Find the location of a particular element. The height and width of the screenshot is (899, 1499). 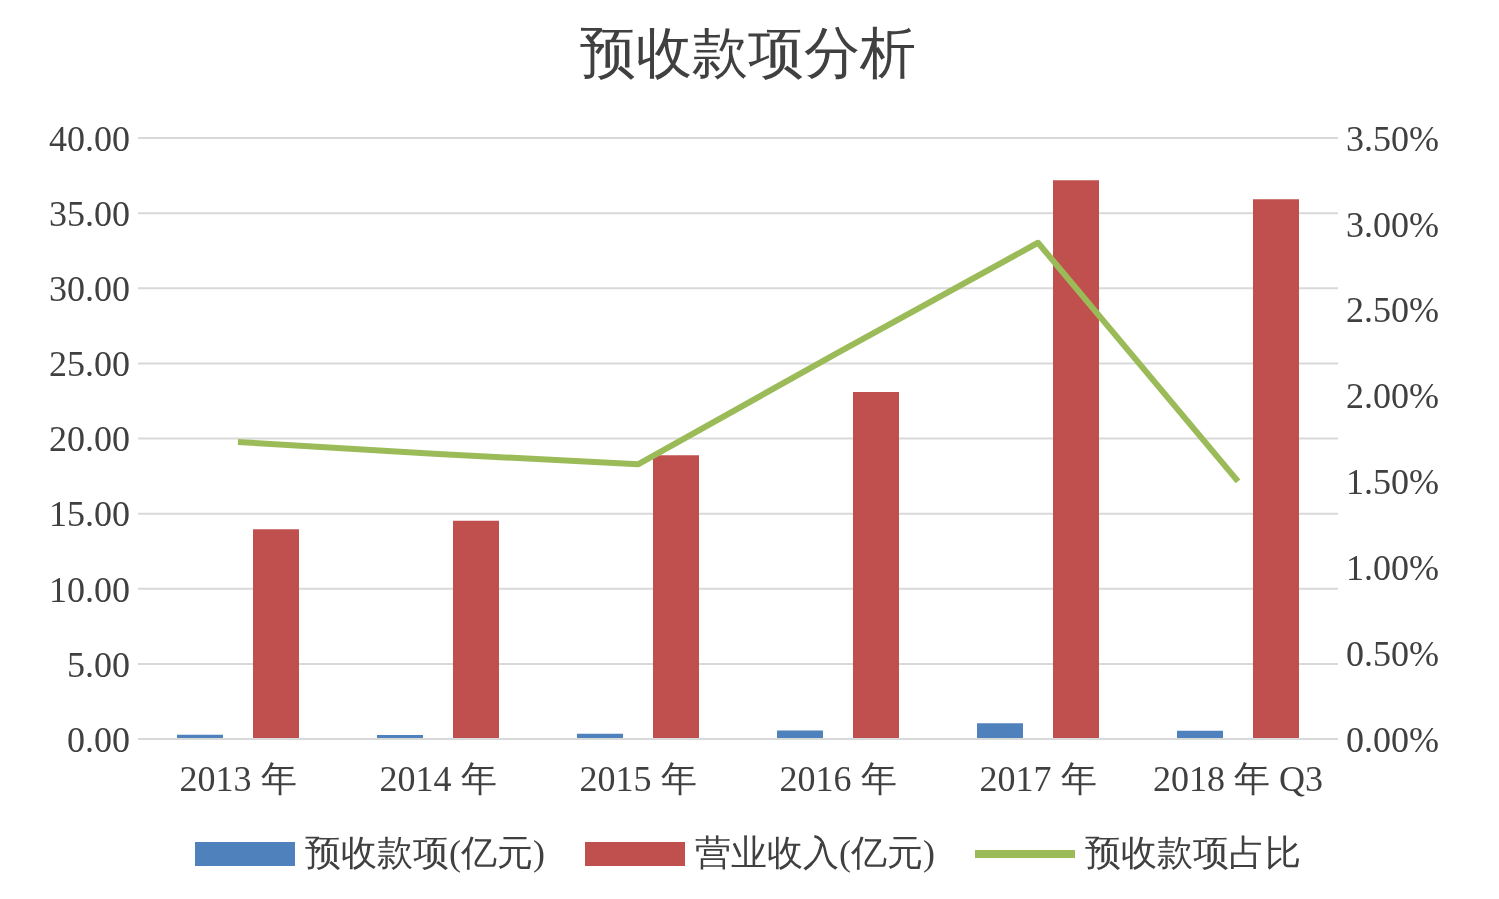

x-tick-label: 2017 年 is located at coordinates (1038, 778).